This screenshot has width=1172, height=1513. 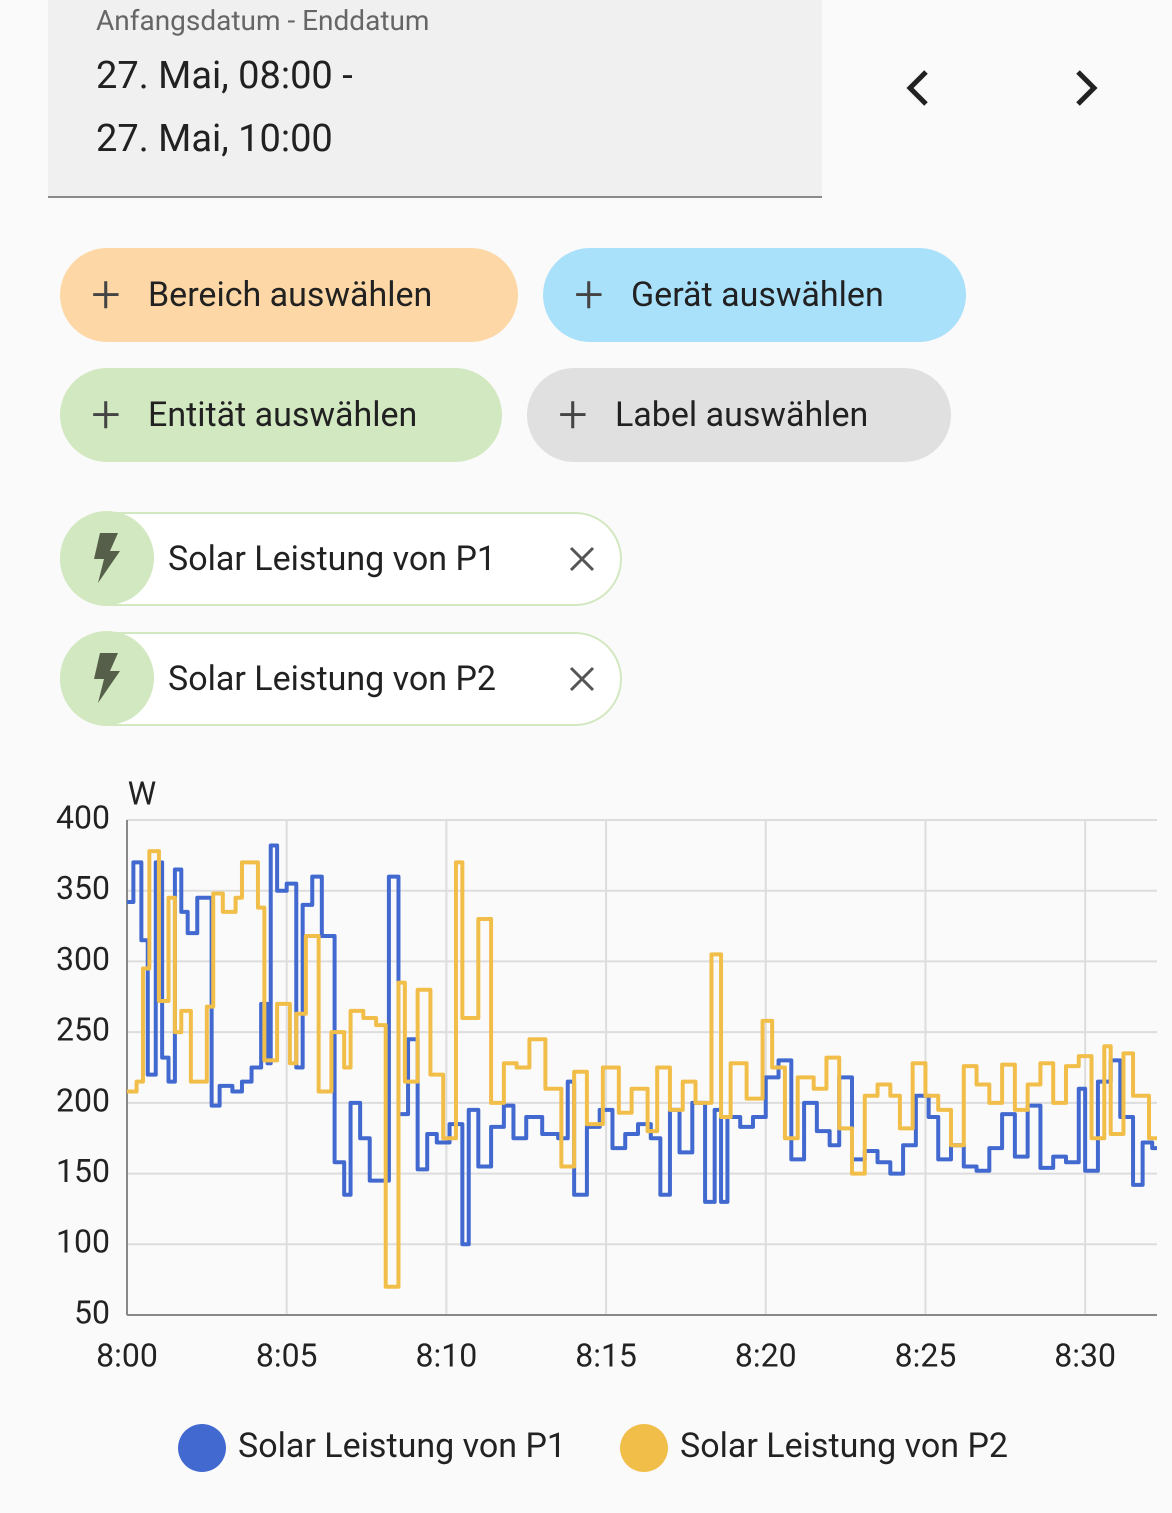 I want to click on x-tick-label: 8:05, so click(x=287, y=1355).